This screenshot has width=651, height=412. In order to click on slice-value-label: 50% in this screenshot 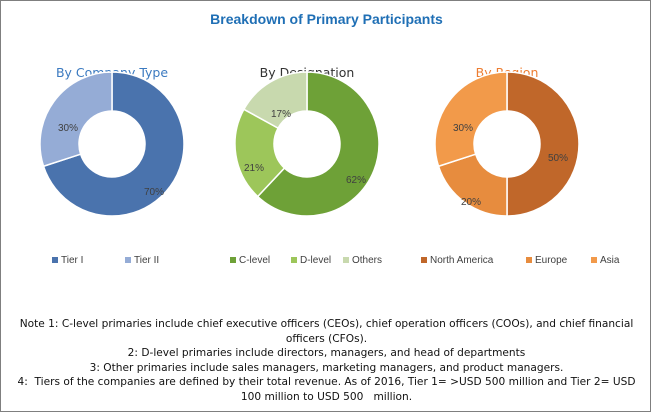, I will do `click(558, 158)`.